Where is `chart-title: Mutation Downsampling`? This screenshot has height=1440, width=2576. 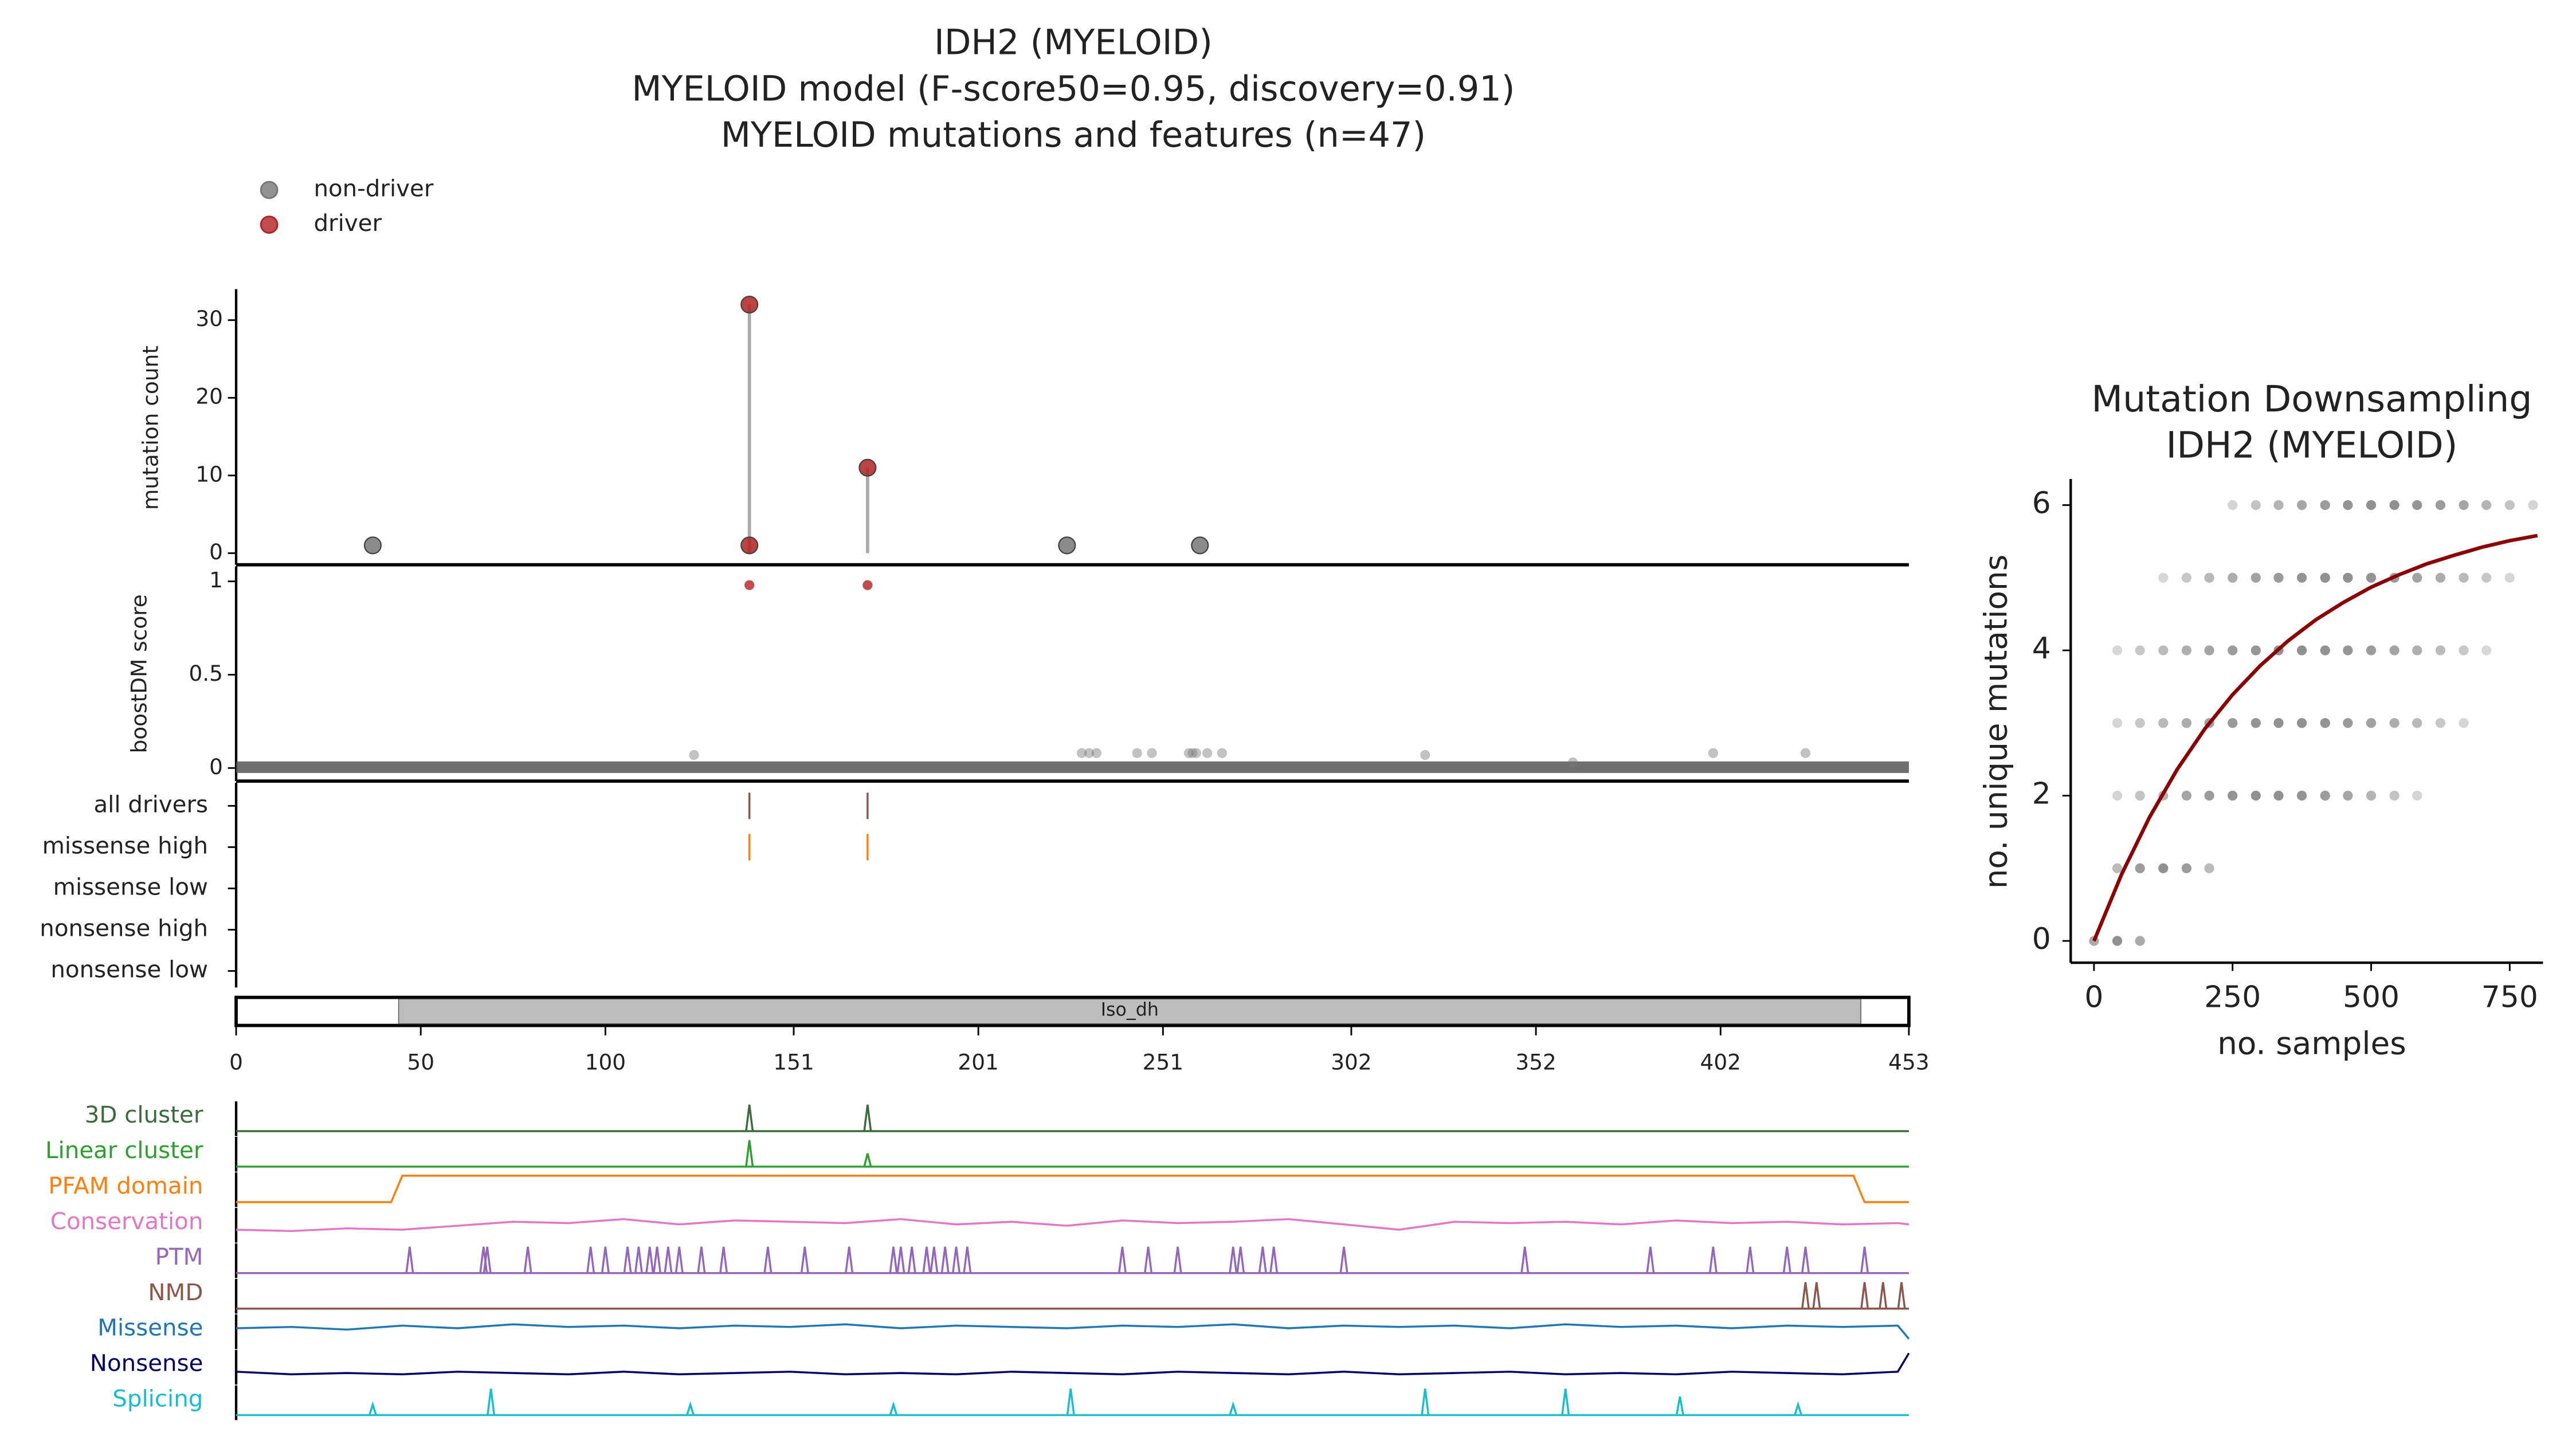 chart-title: Mutation Downsampling is located at coordinates (2311, 399).